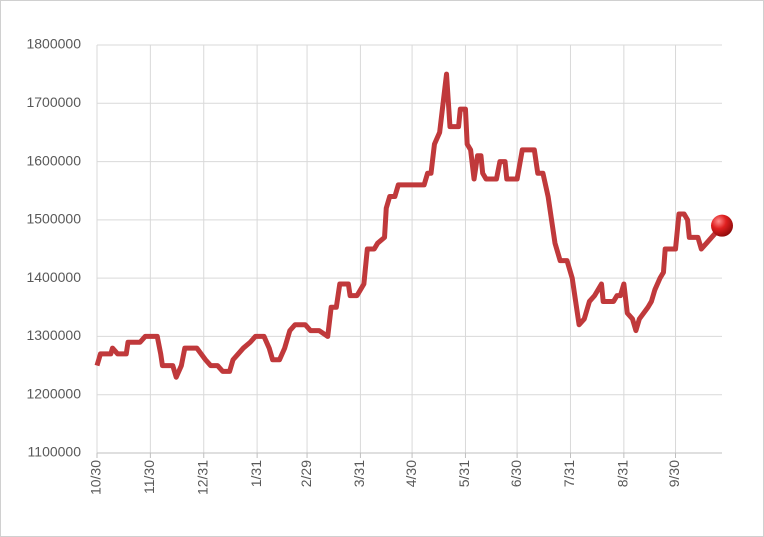 This screenshot has height=537, width=764. I want to click on y-tick-label: 1700000, so click(53, 102).